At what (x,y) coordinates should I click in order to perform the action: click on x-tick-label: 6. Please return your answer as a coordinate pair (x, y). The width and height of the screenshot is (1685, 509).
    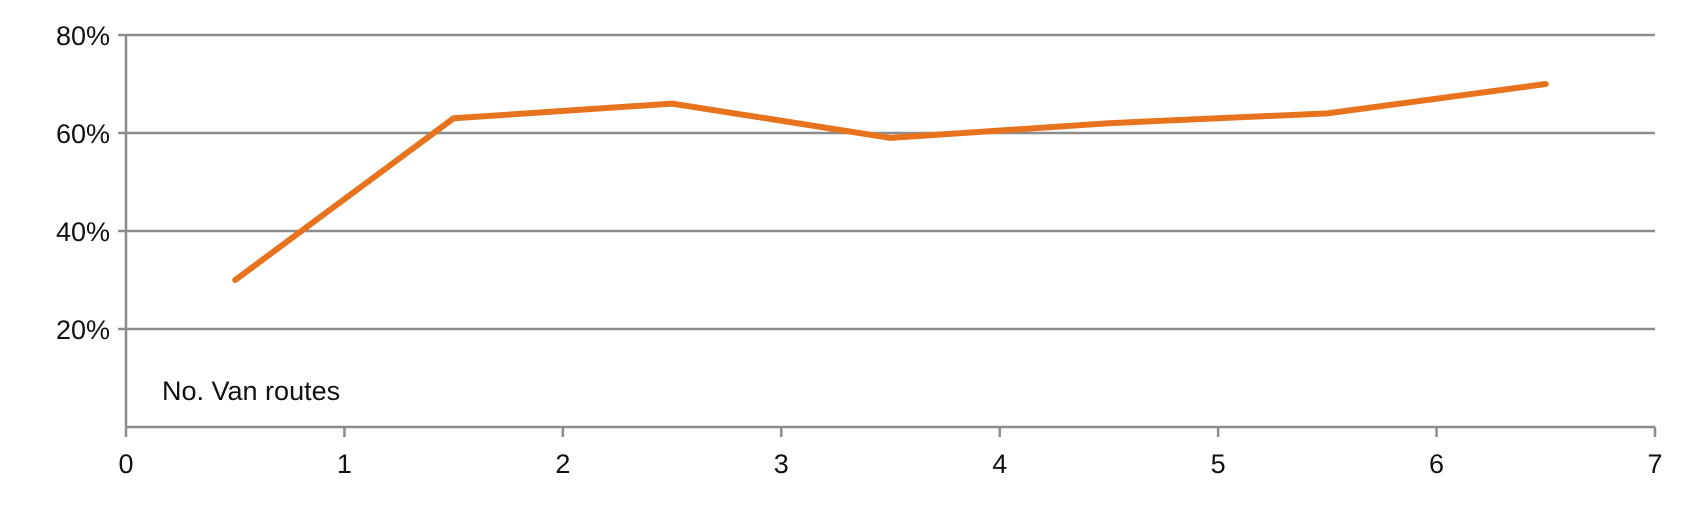
    Looking at the image, I should click on (1436, 464).